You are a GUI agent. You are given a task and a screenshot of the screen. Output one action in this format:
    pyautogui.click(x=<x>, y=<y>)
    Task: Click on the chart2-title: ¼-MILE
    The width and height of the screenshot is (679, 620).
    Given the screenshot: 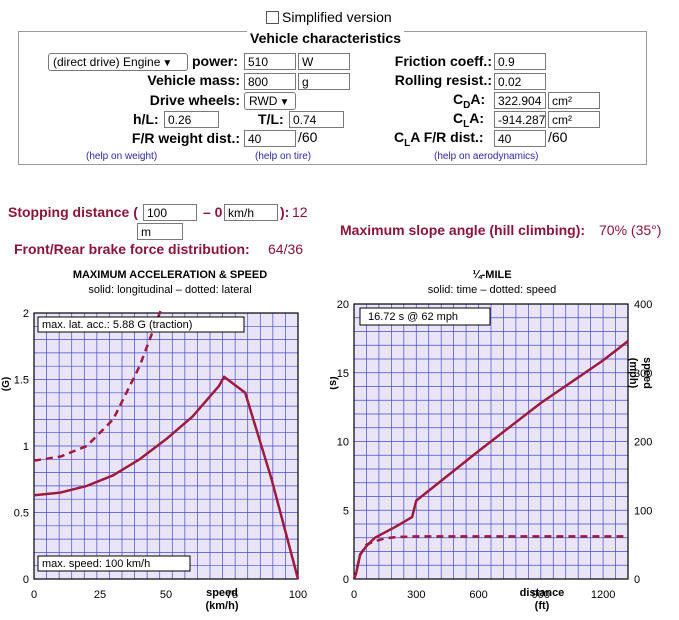 What is the action you would take?
    pyautogui.click(x=492, y=275)
    